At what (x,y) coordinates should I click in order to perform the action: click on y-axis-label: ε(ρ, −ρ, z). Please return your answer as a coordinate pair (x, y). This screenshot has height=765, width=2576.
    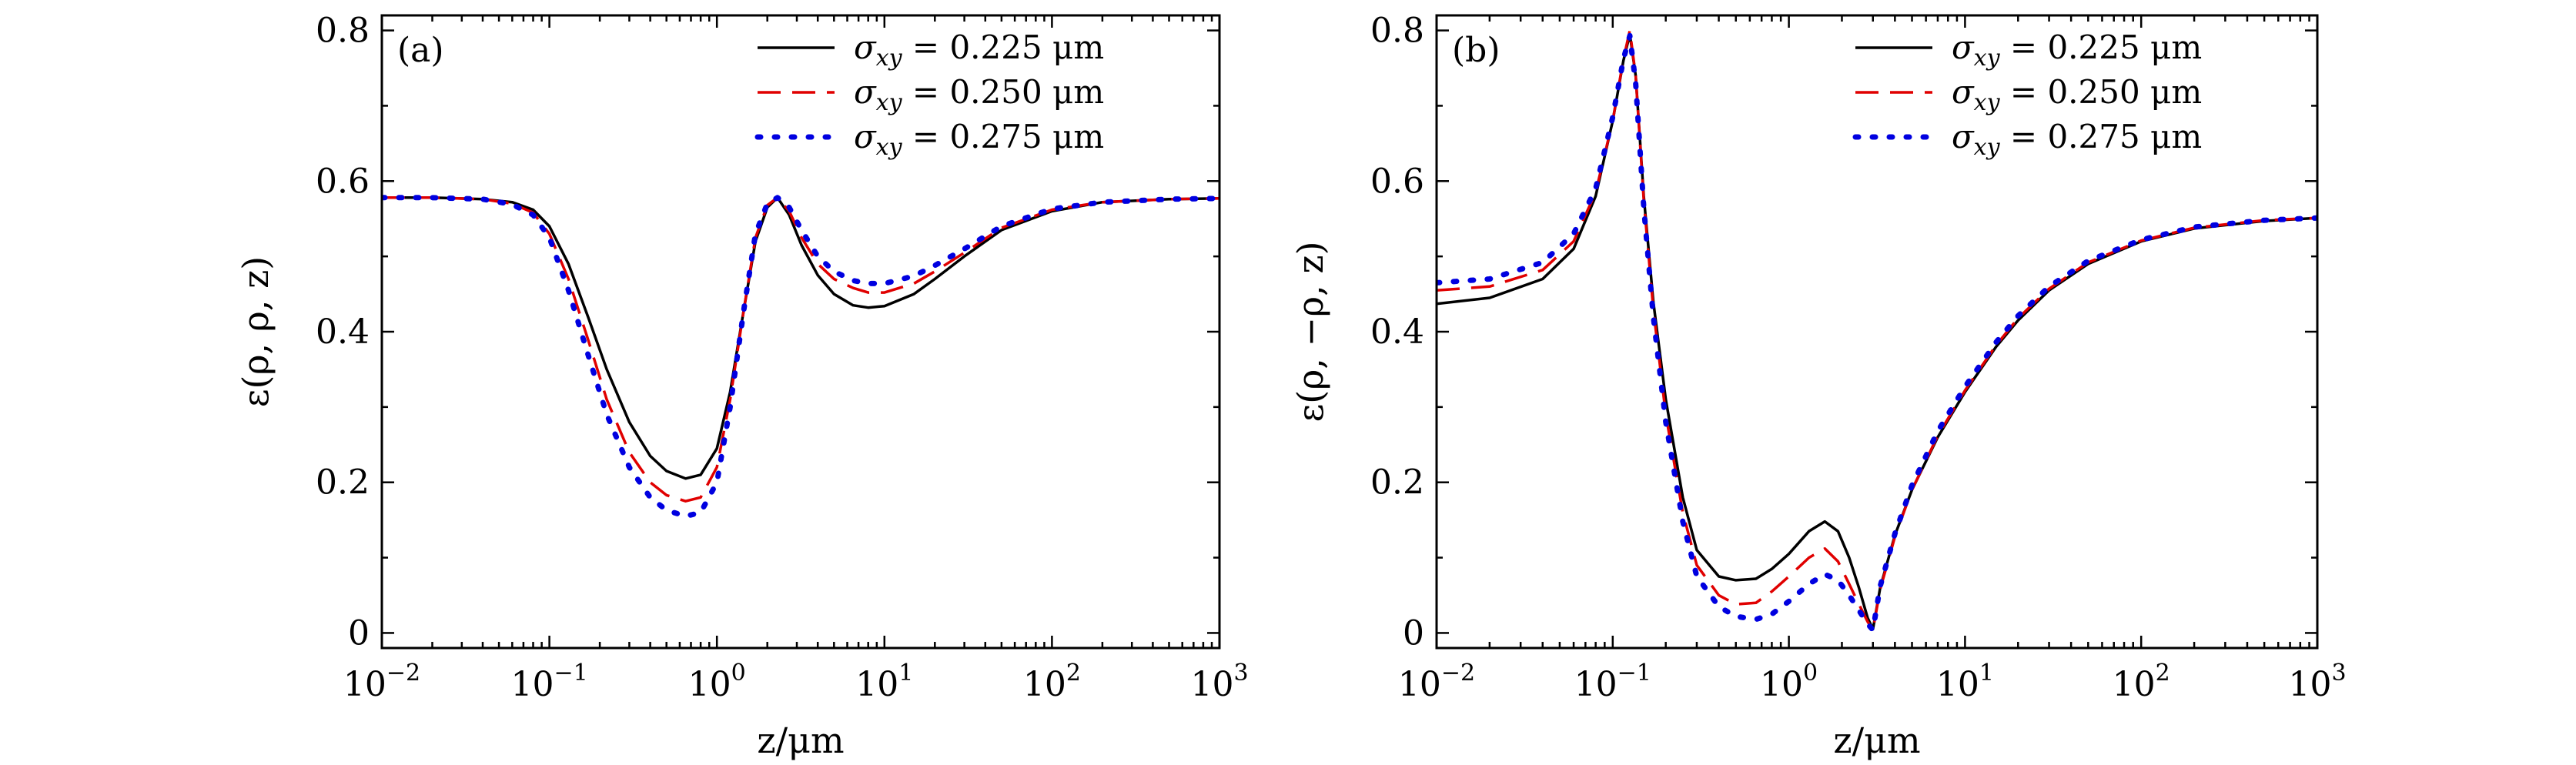
    Looking at the image, I should click on (1310, 331).